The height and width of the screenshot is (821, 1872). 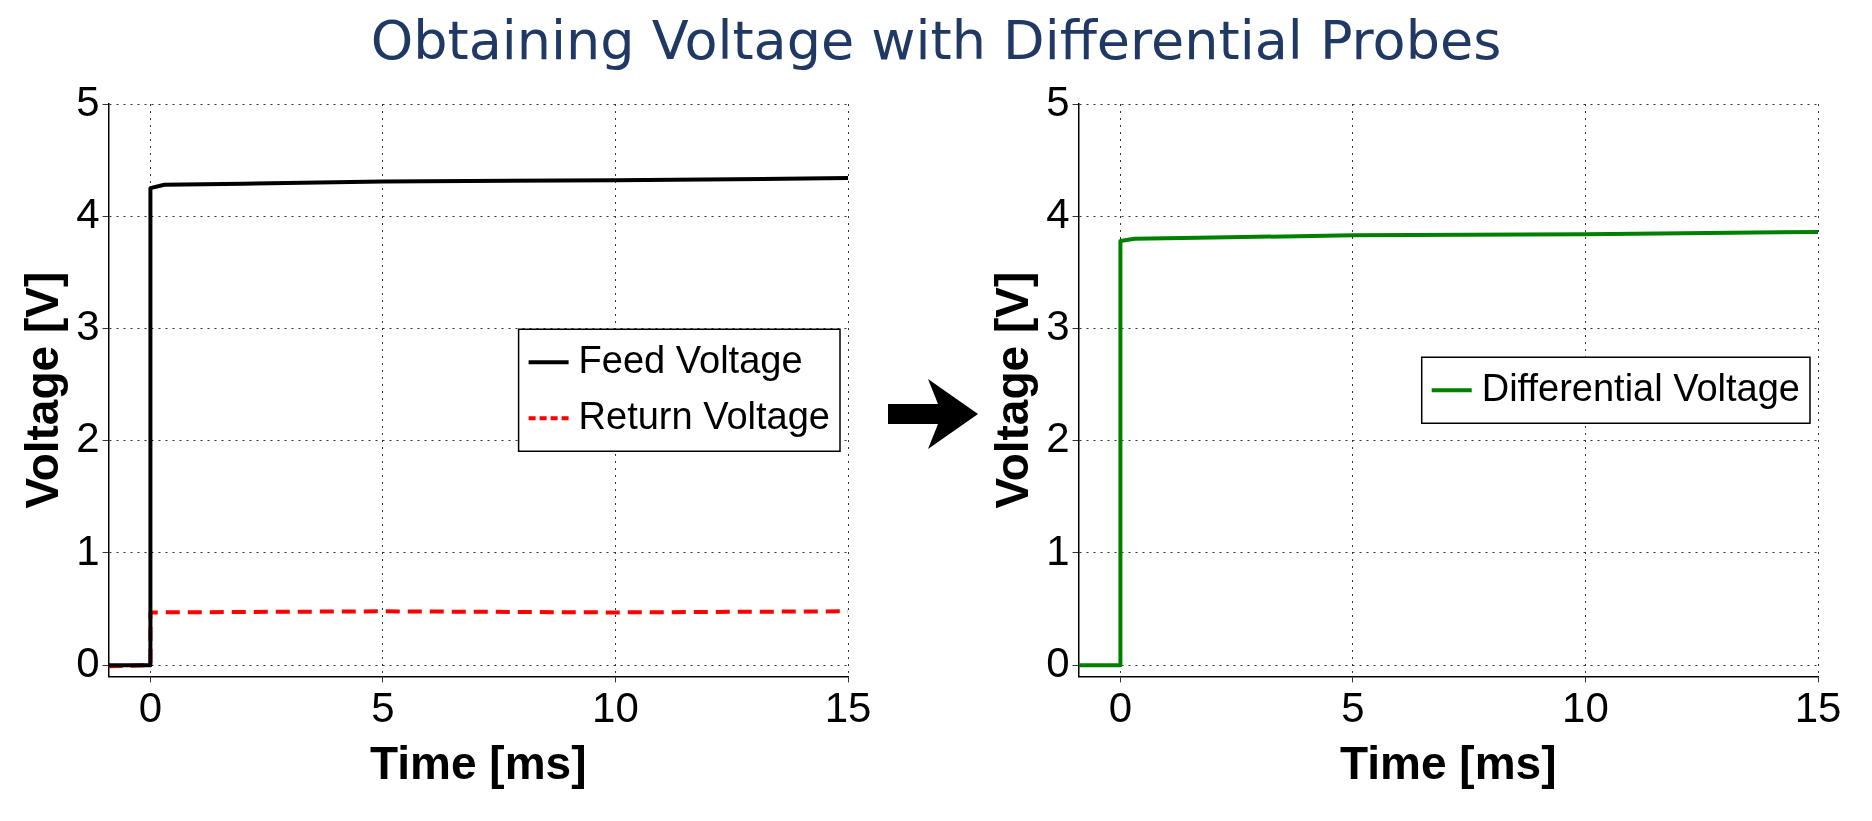 I want to click on legend-label: Feed Voltage, so click(x=690, y=359).